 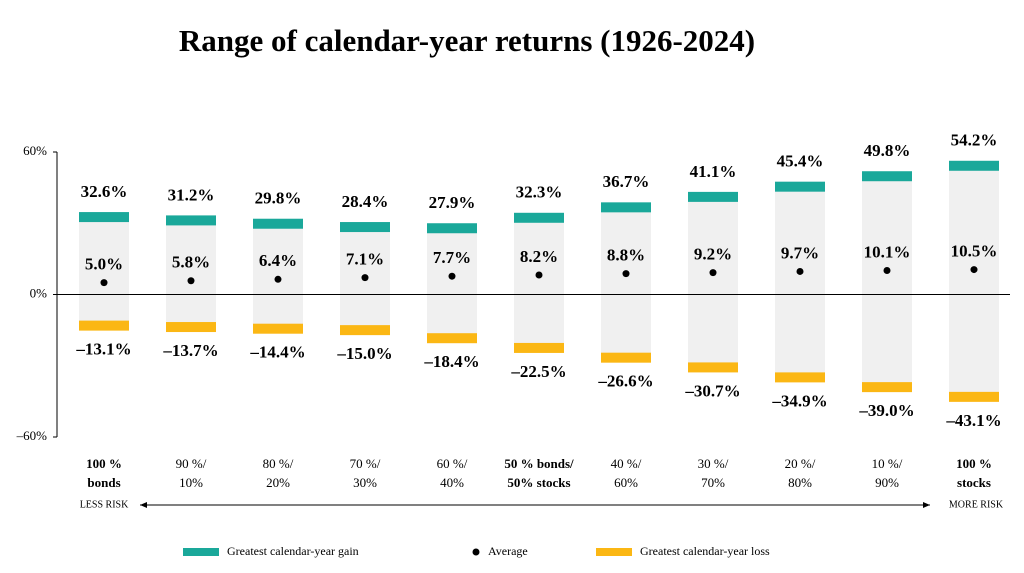 What do you see at coordinates (887, 150) in the screenshot?
I see `gain-label: 49.8%` at bounding box center [887, 150].